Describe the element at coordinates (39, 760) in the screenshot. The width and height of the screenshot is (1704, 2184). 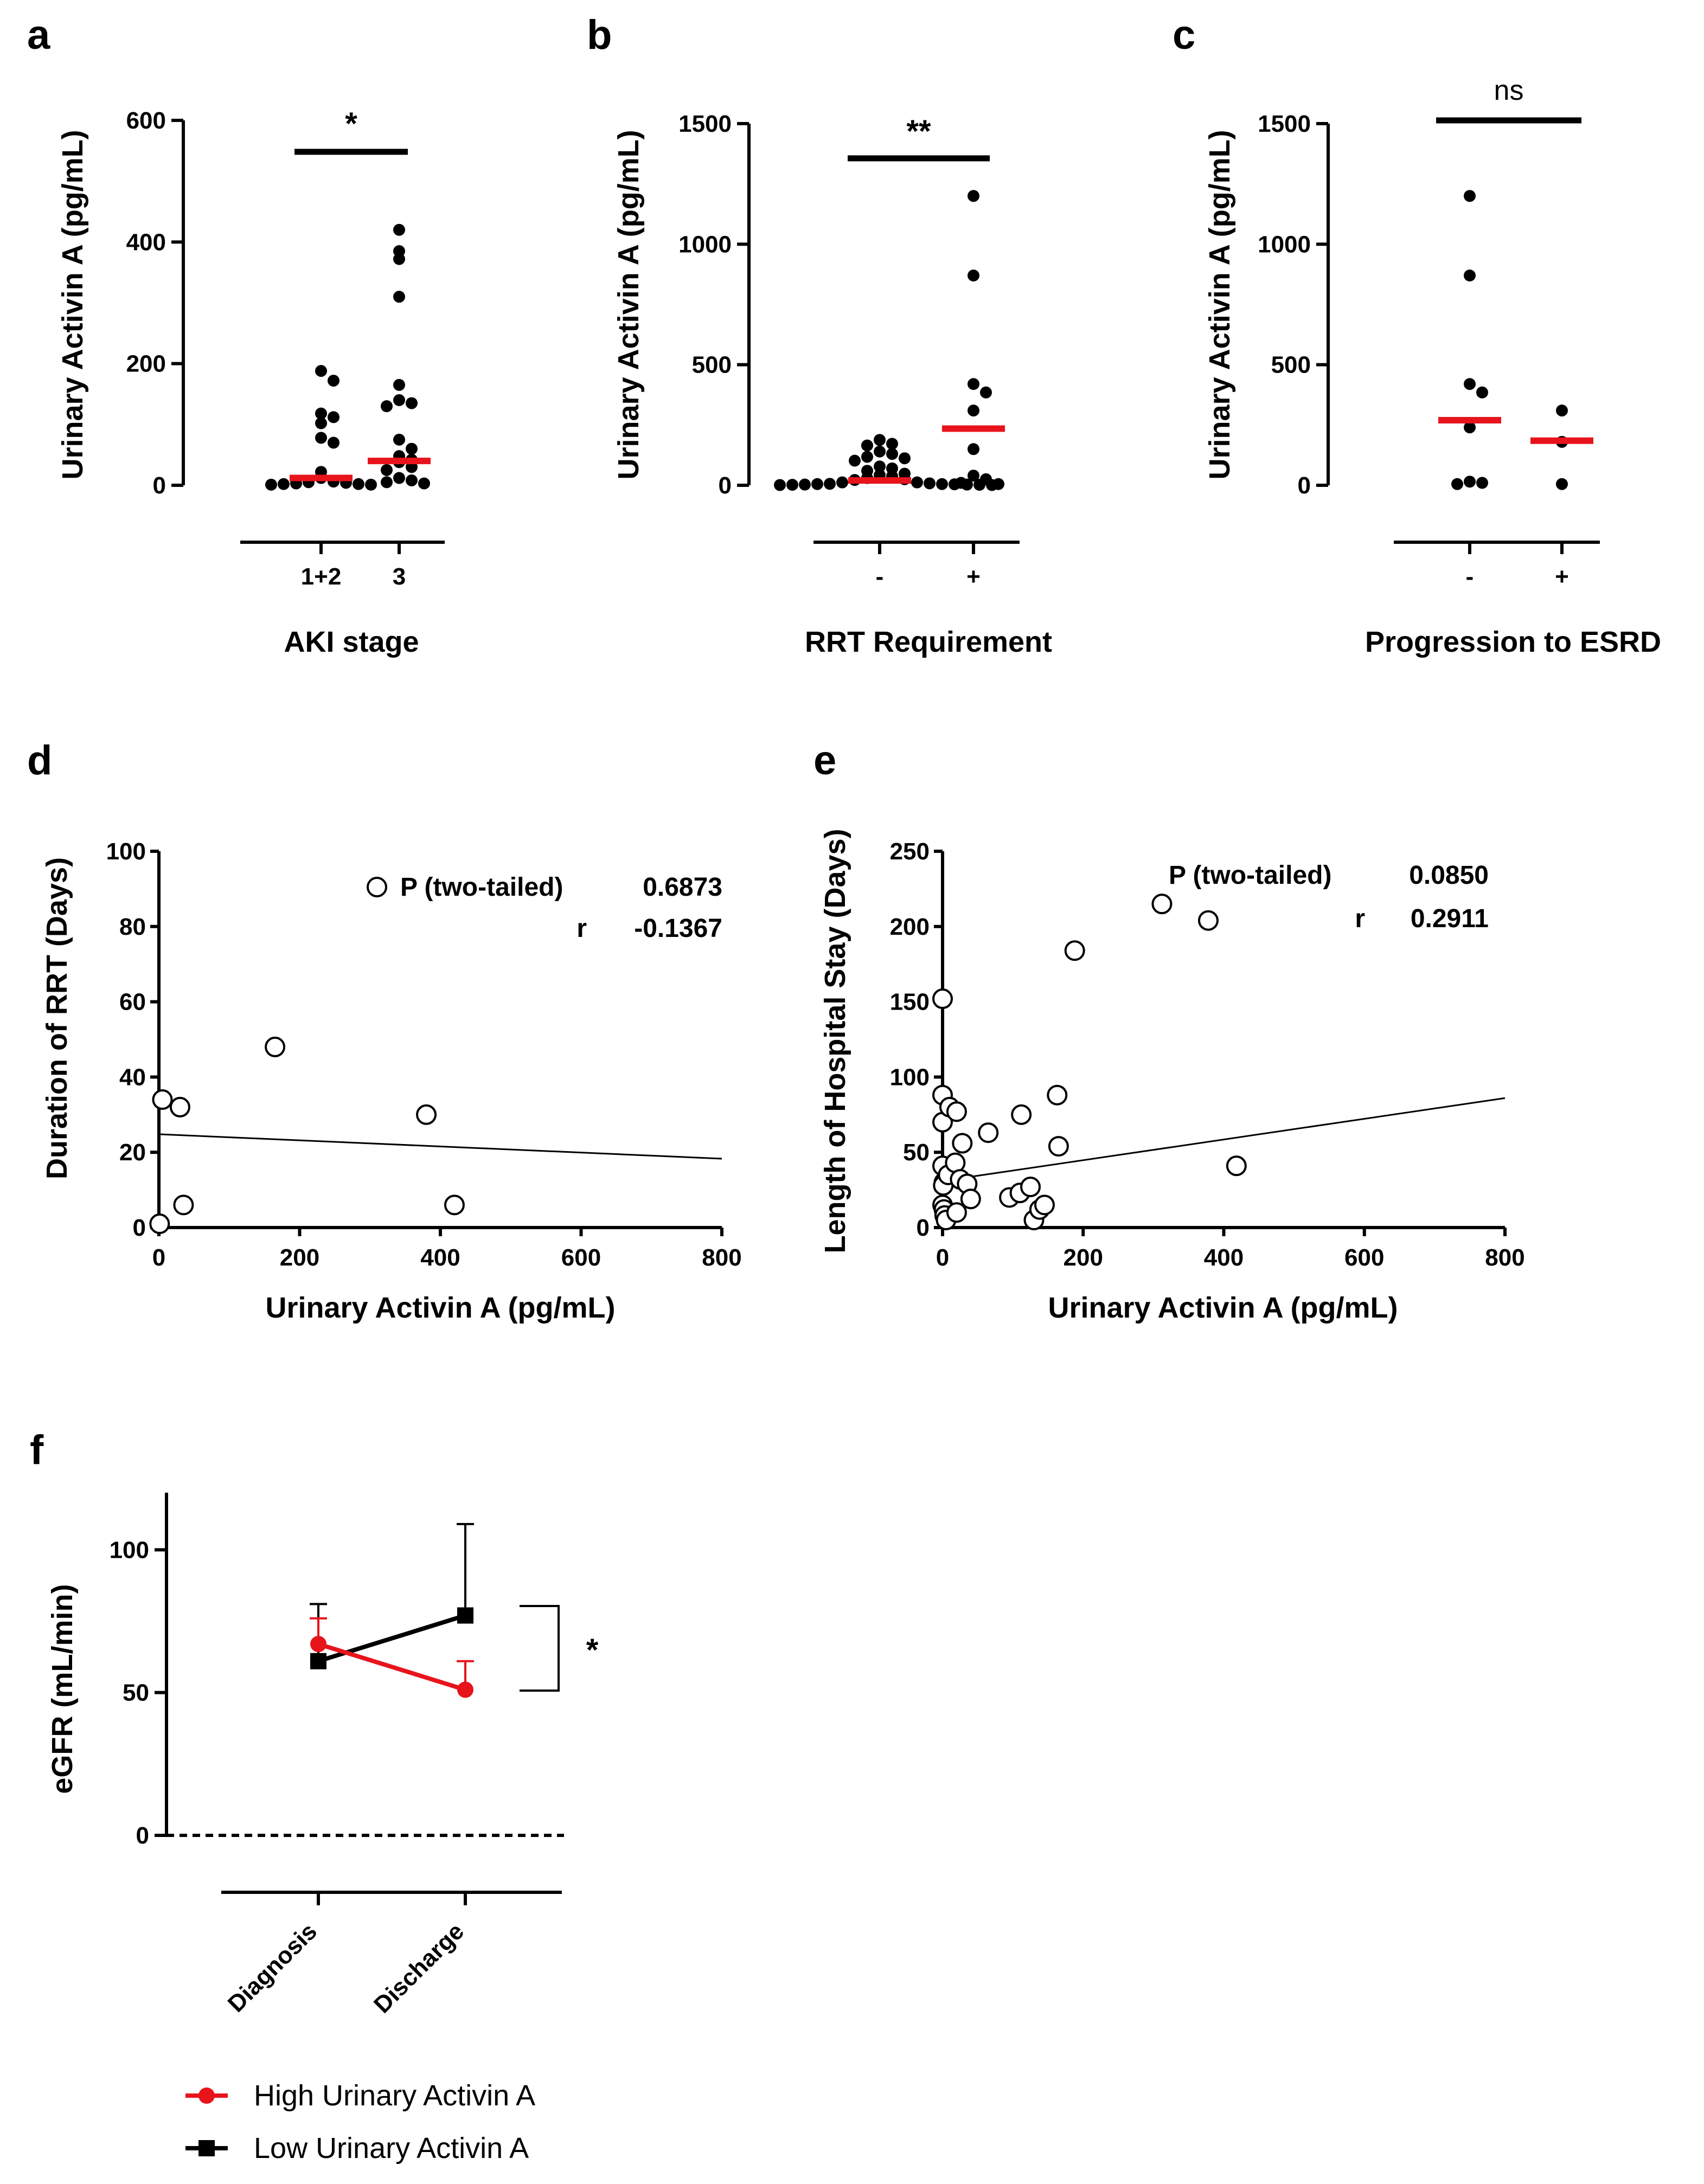
I see `panel-label-d: d` at that location.